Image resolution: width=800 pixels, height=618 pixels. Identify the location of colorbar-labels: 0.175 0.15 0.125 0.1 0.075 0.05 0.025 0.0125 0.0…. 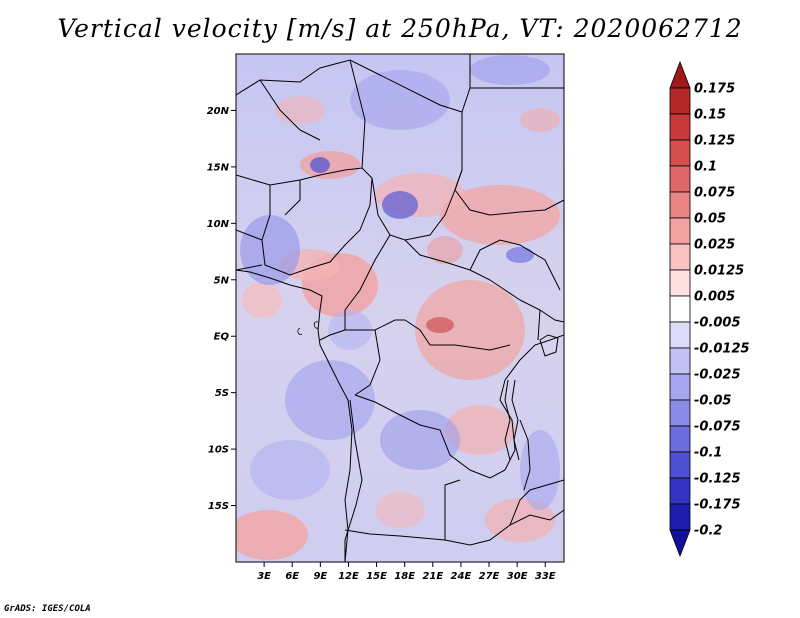
(722, 310).